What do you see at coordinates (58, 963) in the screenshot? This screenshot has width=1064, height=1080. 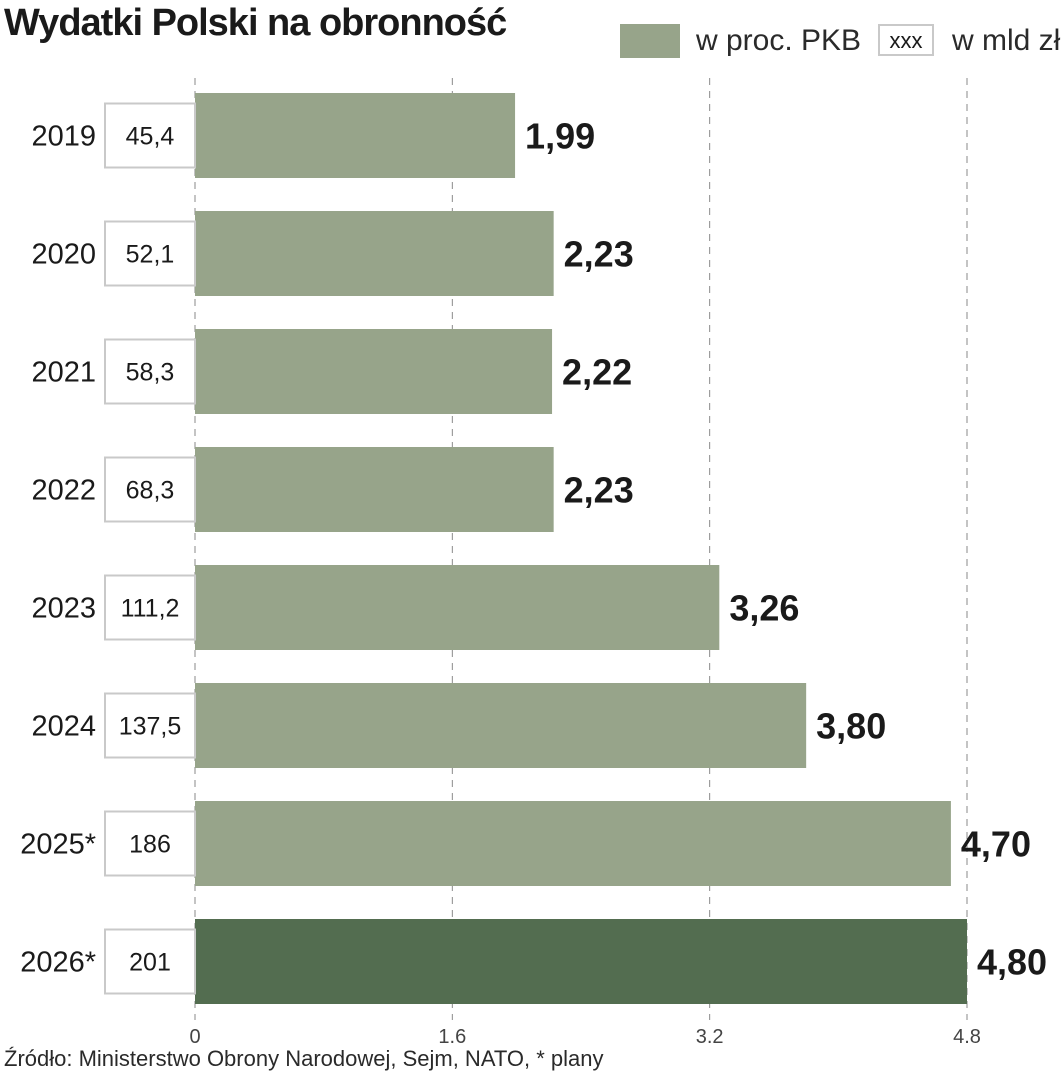 I see `year-label: 2026*` at bounding box center [58, 963].